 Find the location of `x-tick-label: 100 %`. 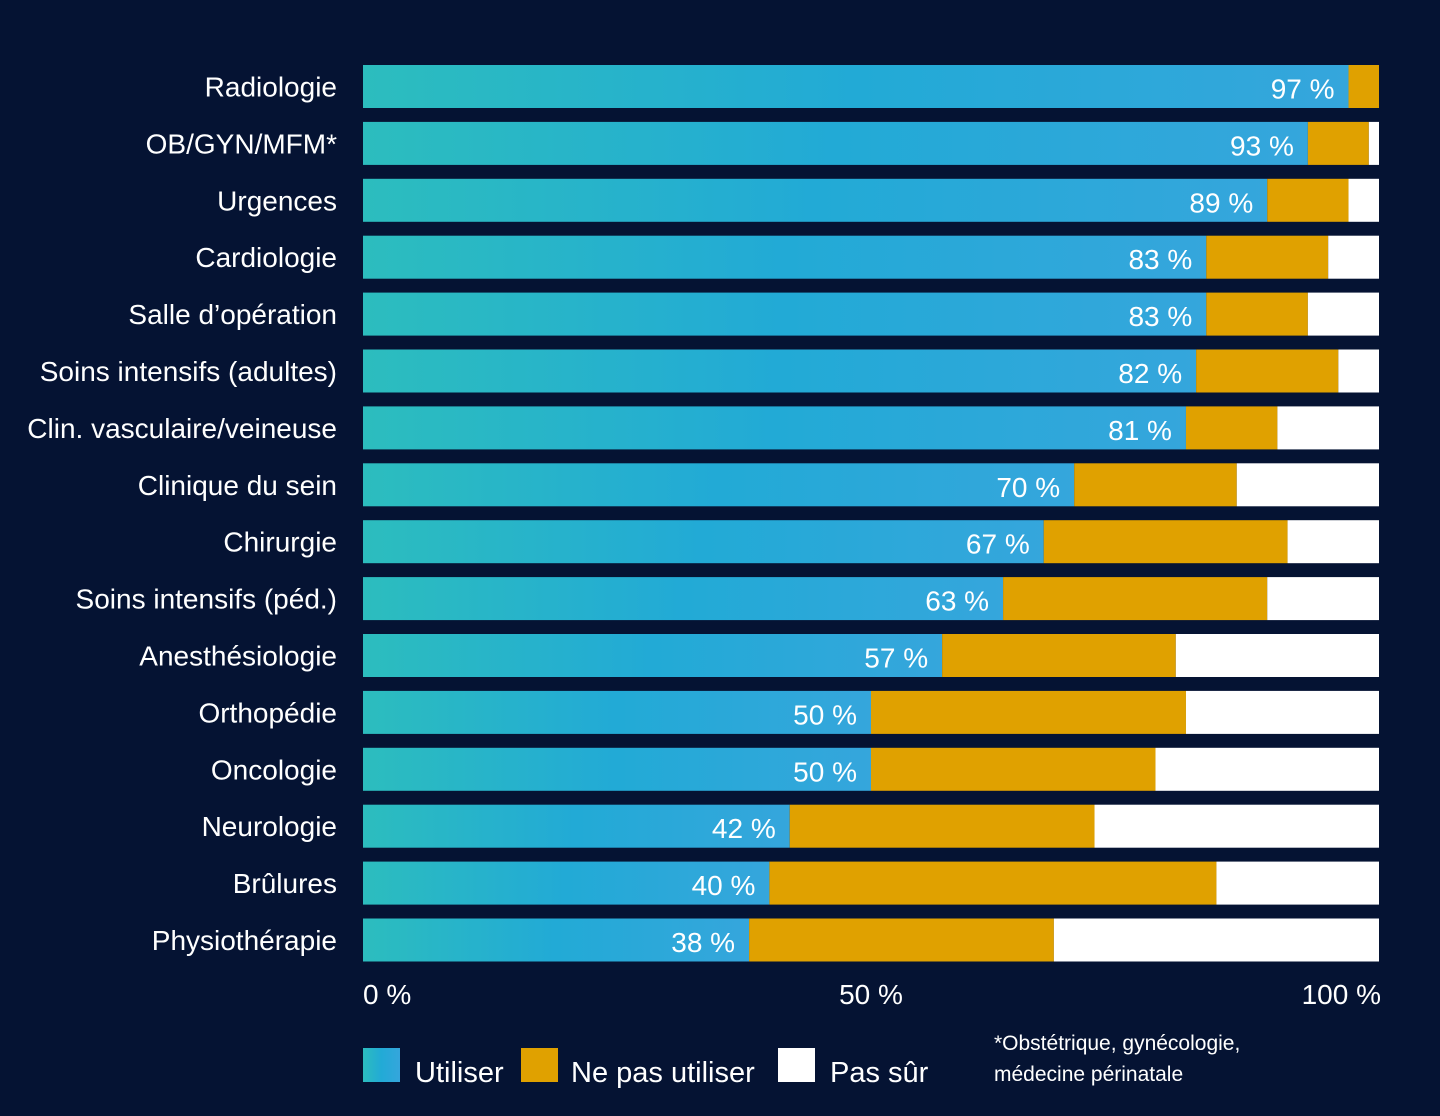

x-tick-label: 100 % is located at coordinates (1341, 994).